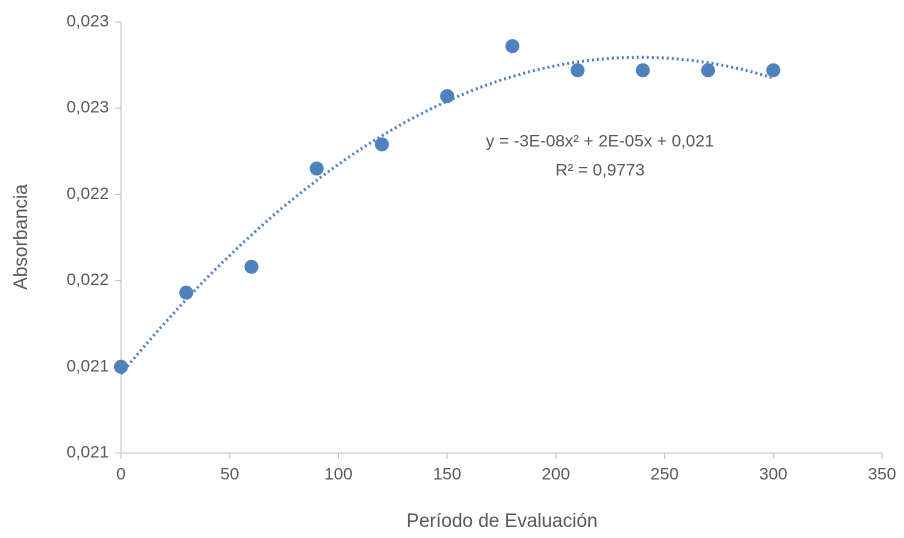  Describe the element at coordinates (556, 473) in the screenshot. I see `x-tick-label: 200` at that location.